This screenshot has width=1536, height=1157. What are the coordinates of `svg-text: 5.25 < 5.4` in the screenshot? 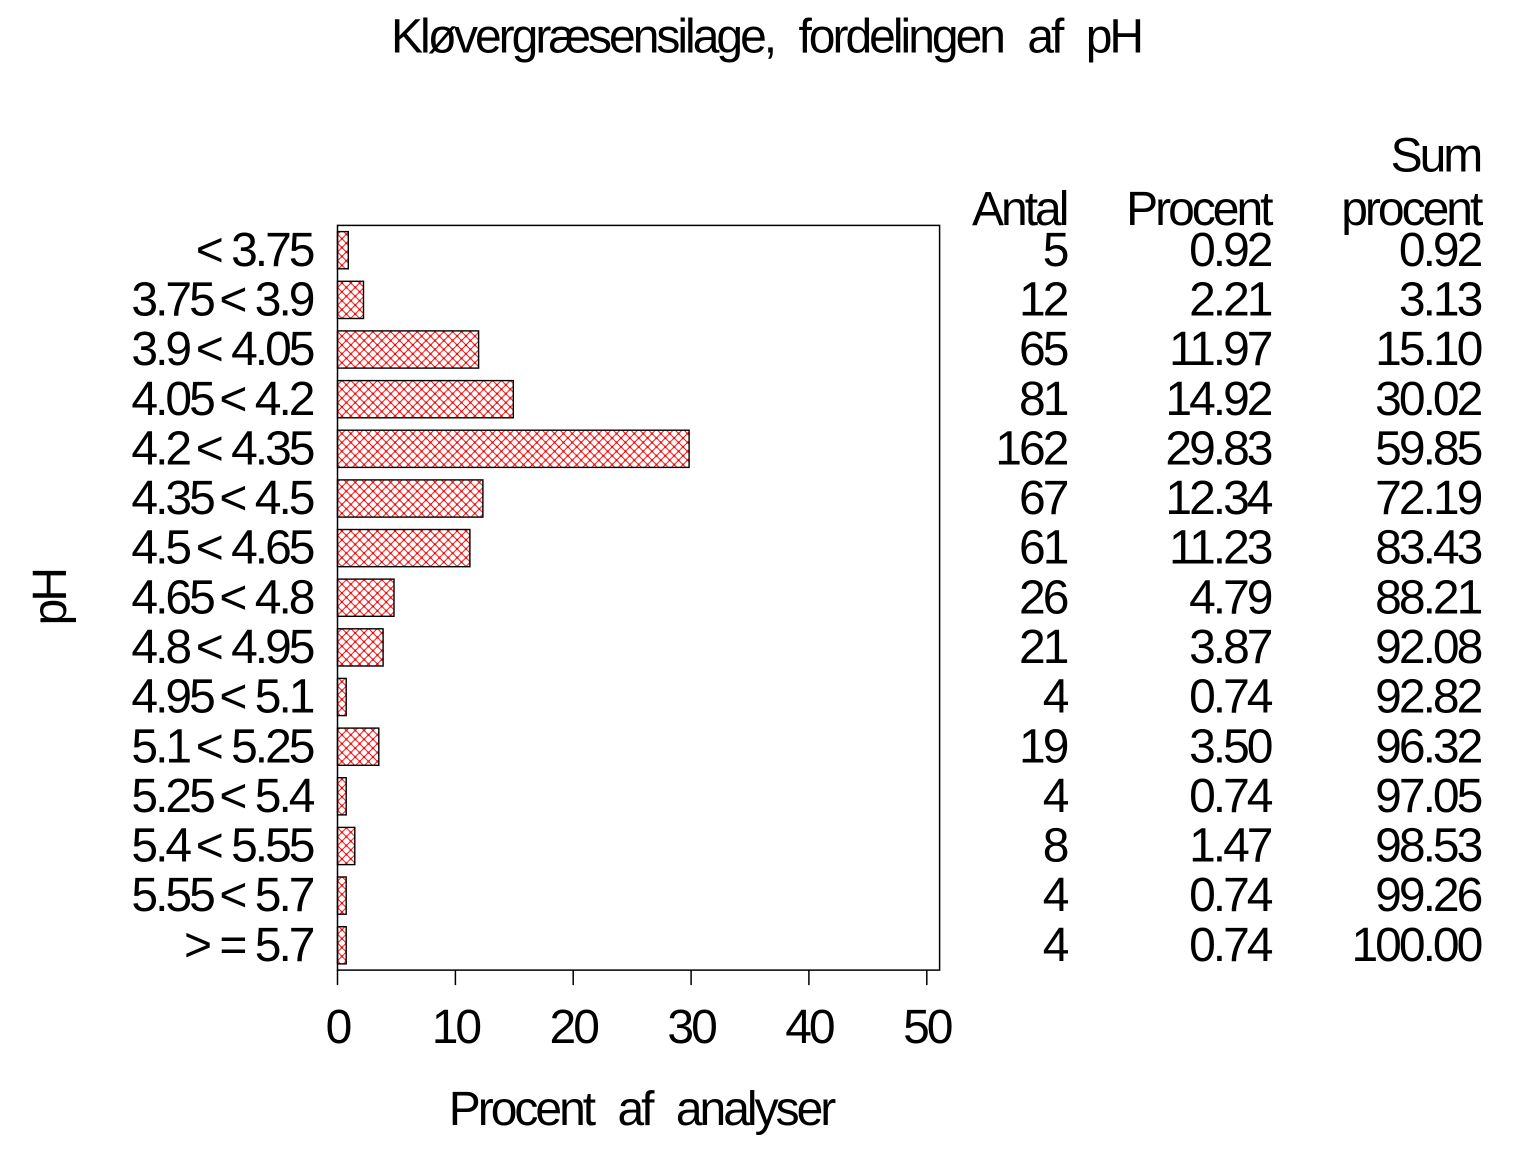 It's located at (222, 796).